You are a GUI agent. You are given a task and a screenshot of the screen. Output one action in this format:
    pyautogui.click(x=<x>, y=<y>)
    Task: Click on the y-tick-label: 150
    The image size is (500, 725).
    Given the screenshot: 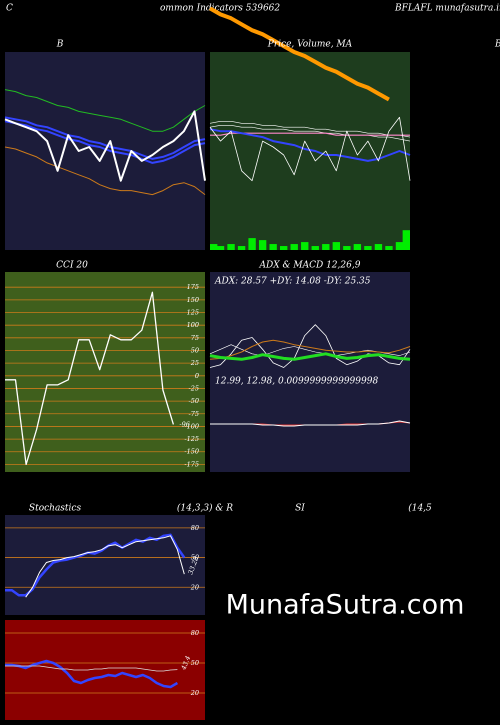 What is the action you would take?
    pyautogui.click(x=193, y=300)
    